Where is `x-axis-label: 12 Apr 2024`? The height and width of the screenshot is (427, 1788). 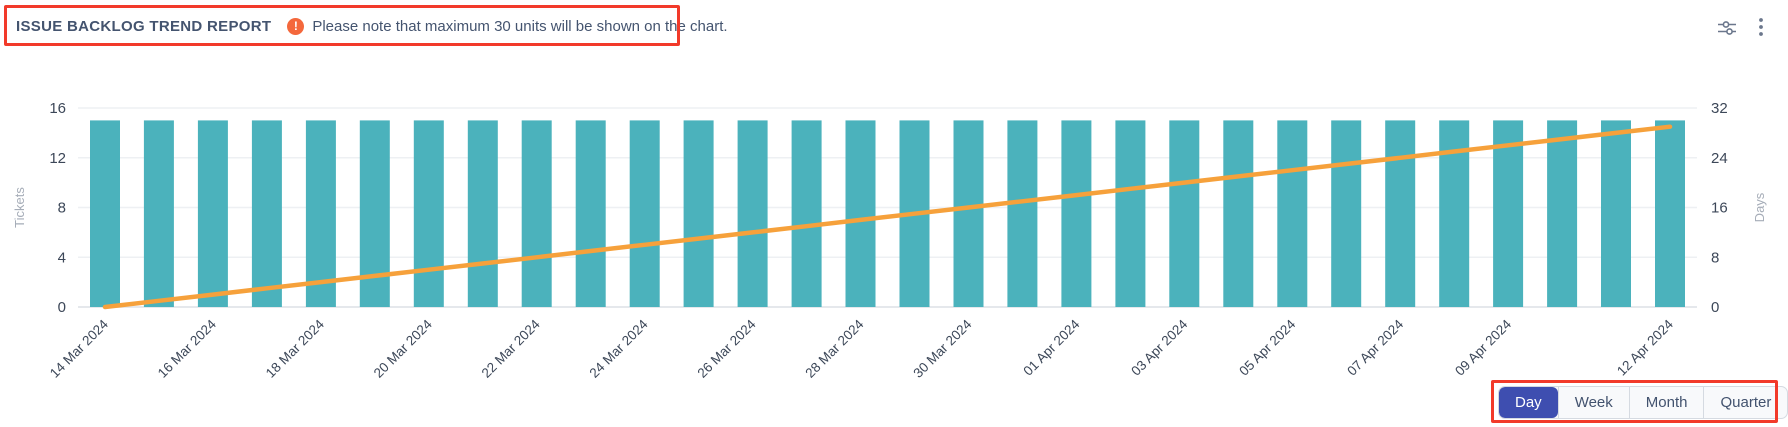 x-axis-label: 12 Apr 2024 is located at coordinates (1645, 347).